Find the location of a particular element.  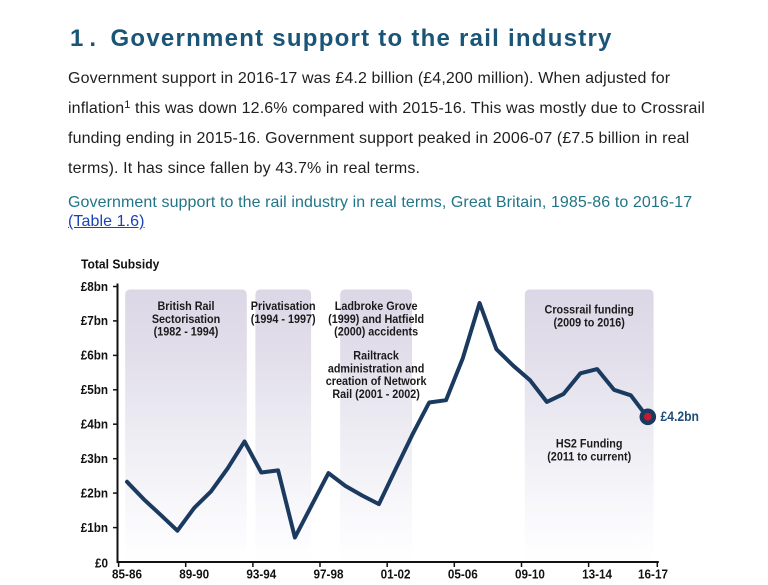

svg-text: £2bn is located at coordinates (94, 493).